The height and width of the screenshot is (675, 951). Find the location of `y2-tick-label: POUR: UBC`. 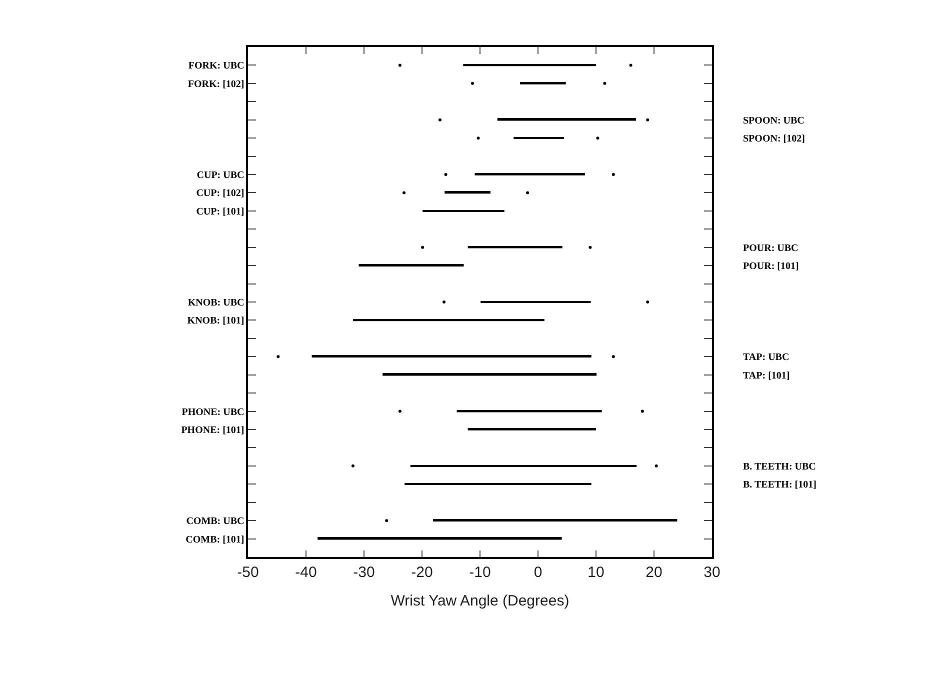

y2-tick-label: POUR: UBC is located at coordinates (770, 248).